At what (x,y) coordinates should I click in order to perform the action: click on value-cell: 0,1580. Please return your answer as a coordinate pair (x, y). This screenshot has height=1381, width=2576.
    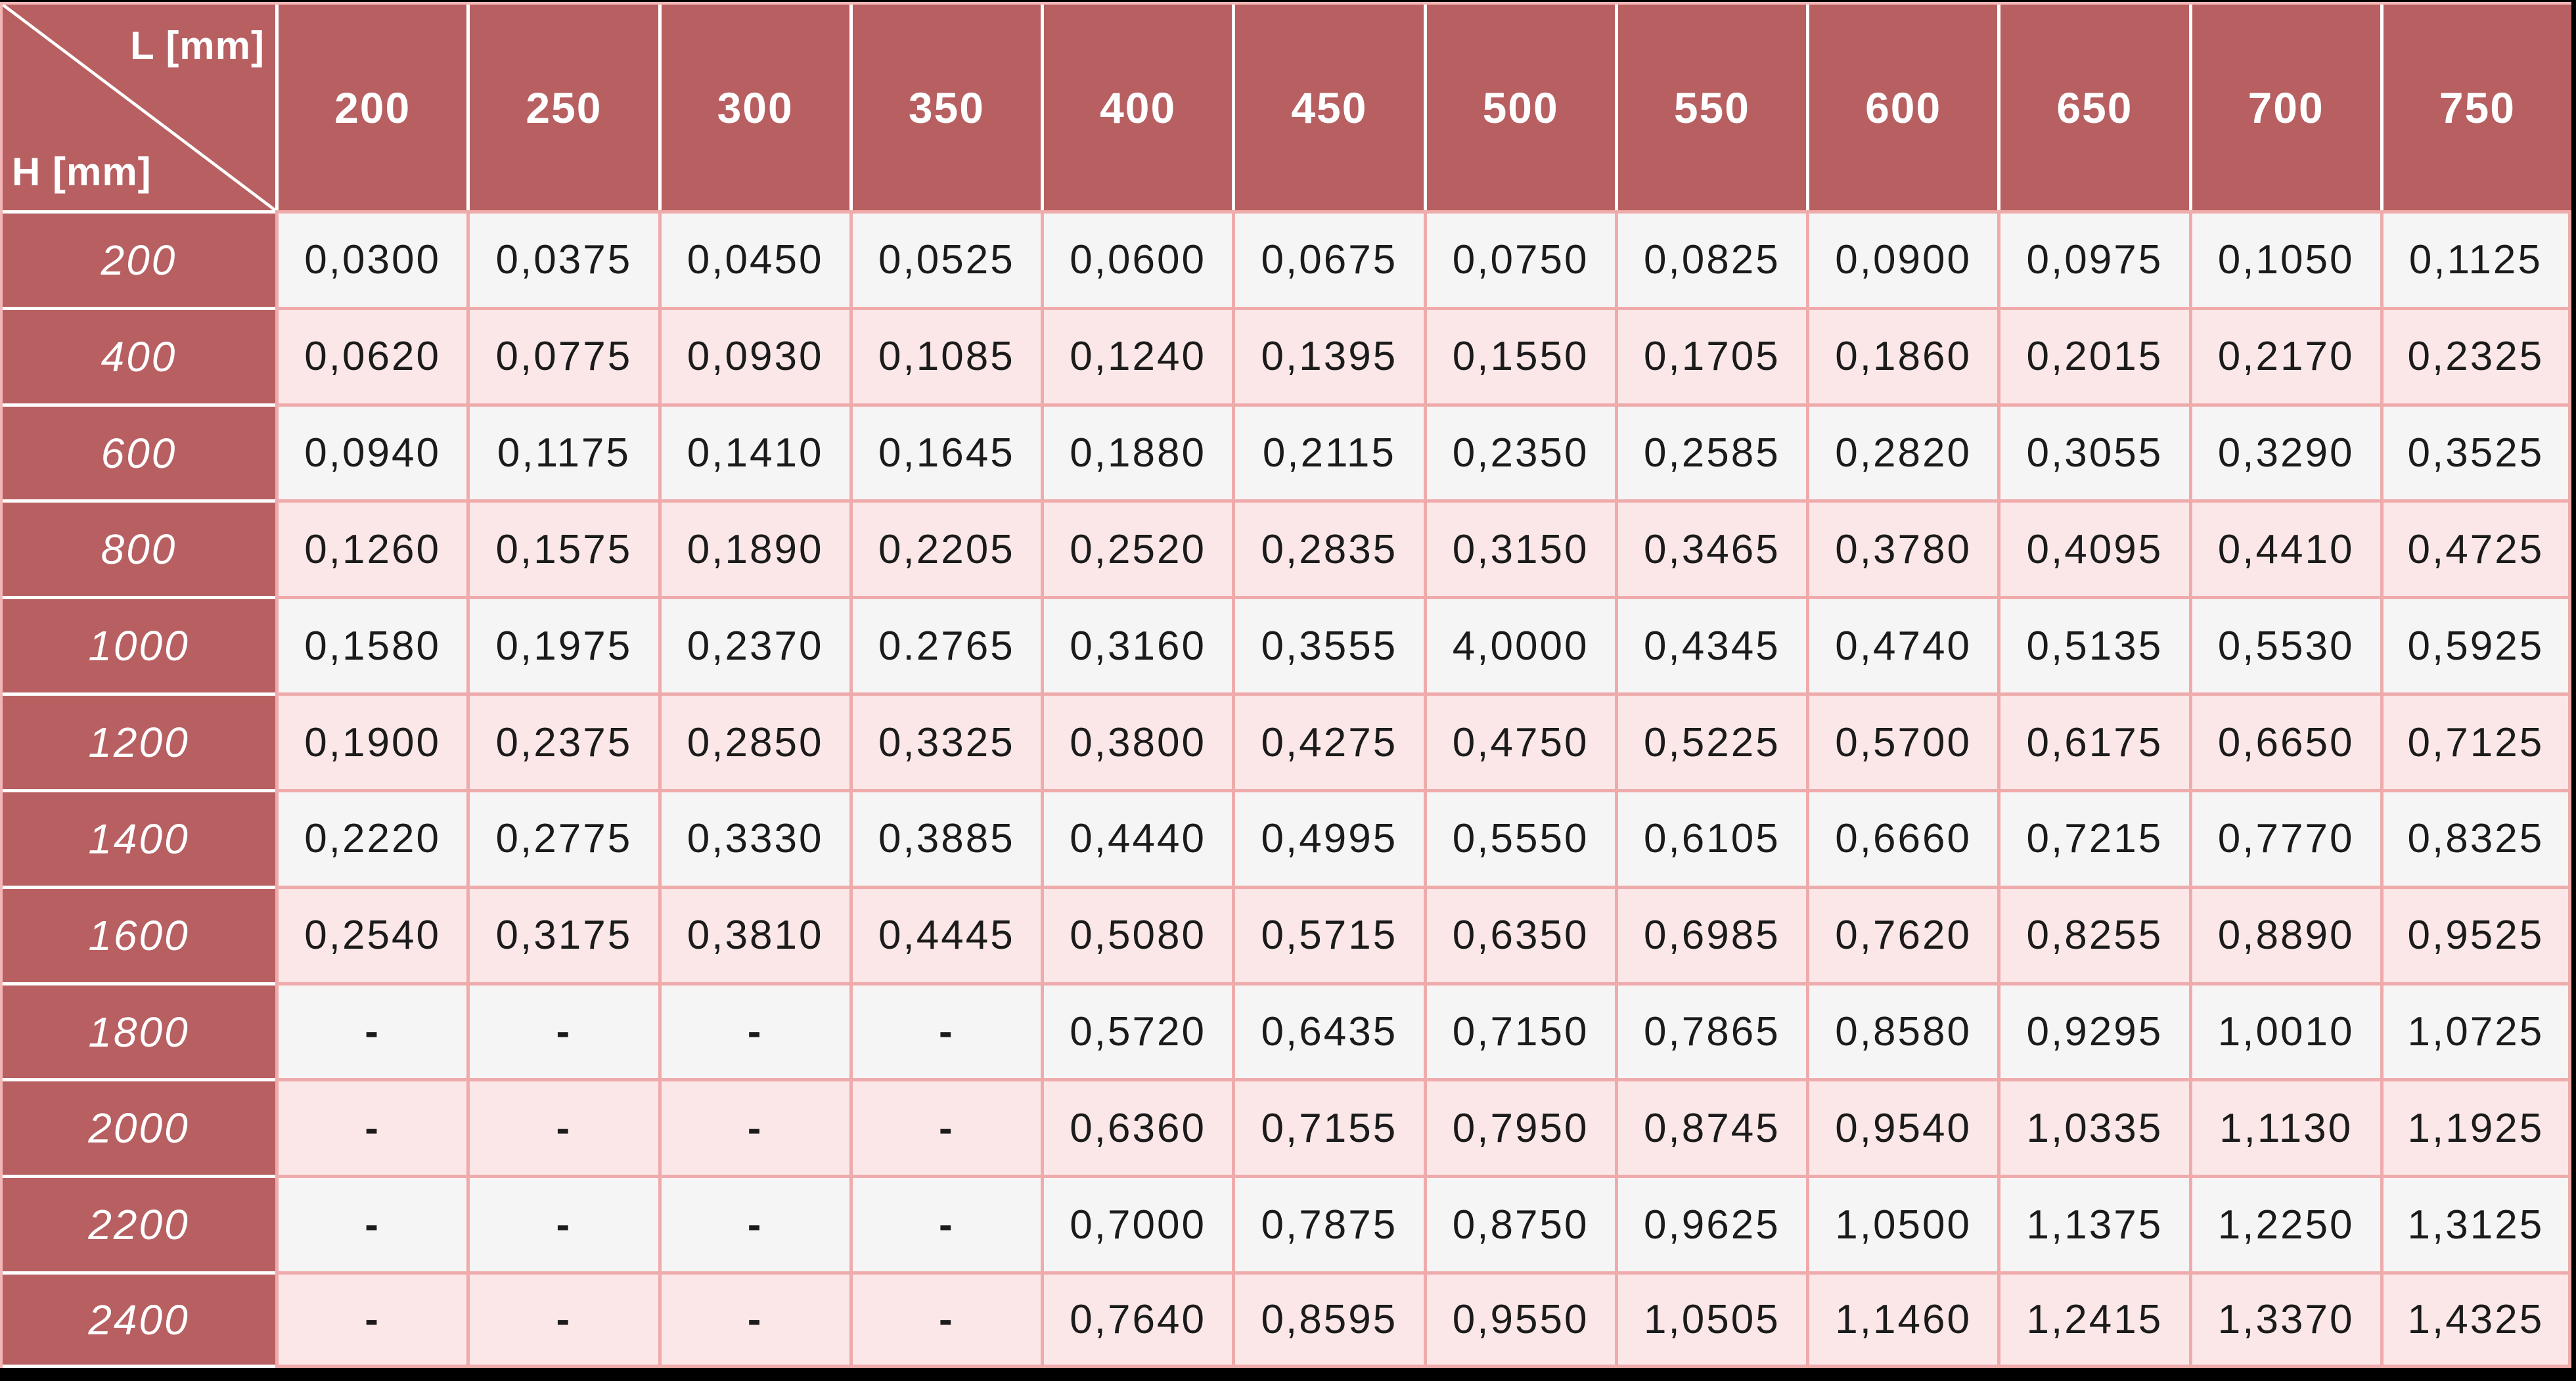
    Looking at the image, I should click on (371, 644).